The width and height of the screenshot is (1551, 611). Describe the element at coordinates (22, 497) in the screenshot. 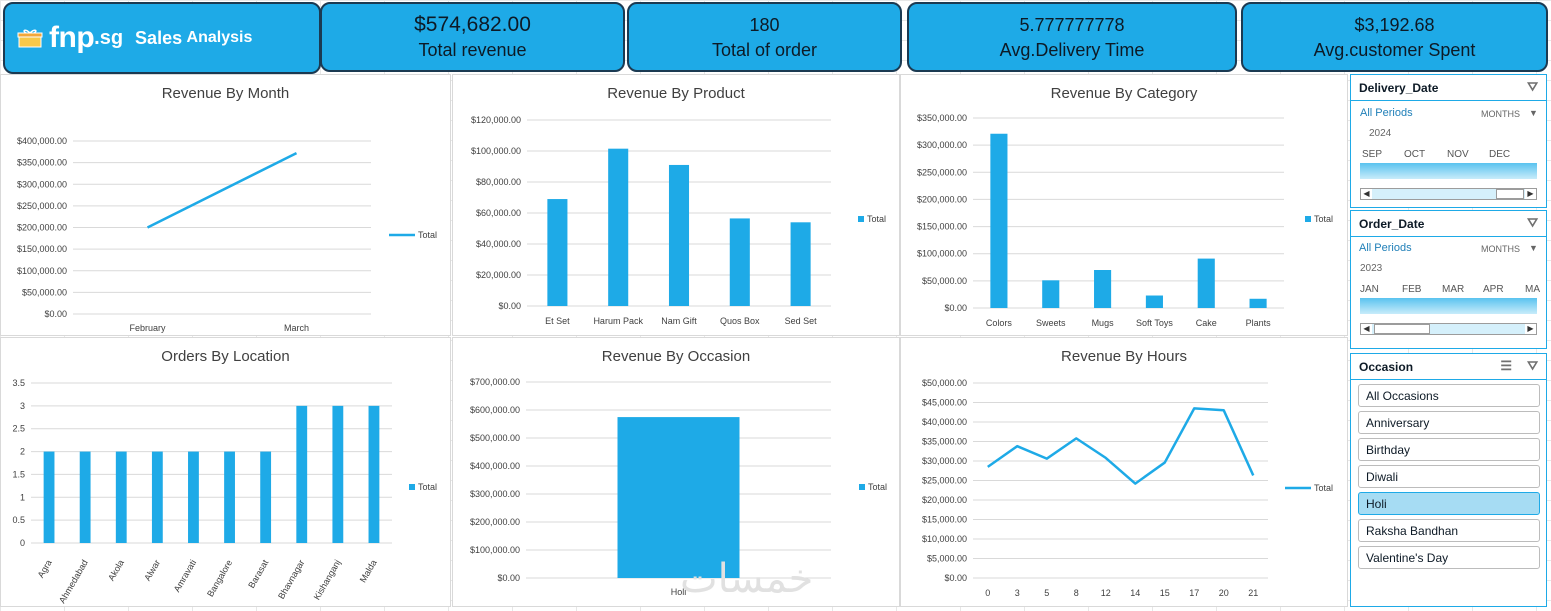

I see `y-tick-label: 1` at that location.